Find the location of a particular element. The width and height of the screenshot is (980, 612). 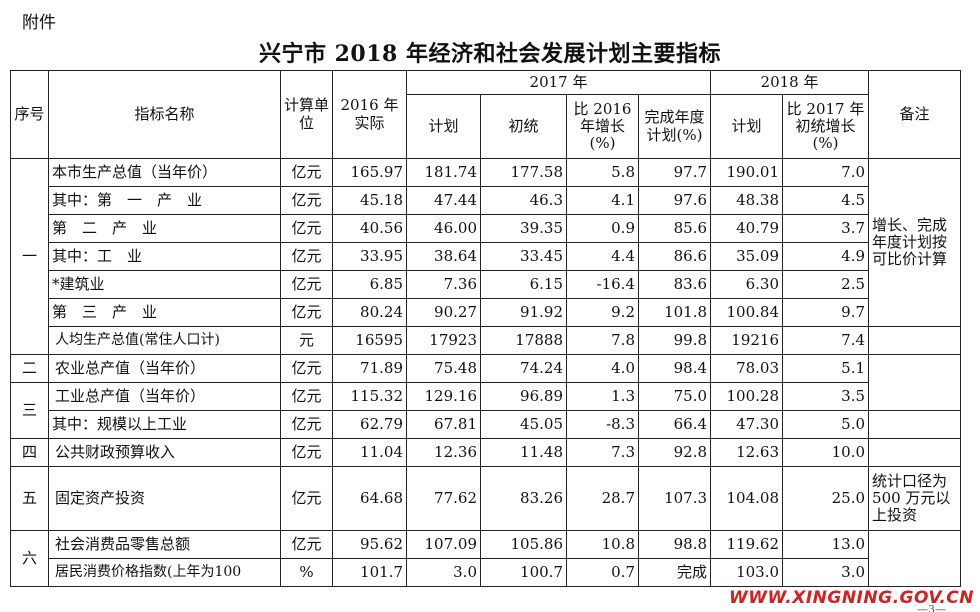

value-growth-2017: 3.0 is located at coordinates (826, 572).